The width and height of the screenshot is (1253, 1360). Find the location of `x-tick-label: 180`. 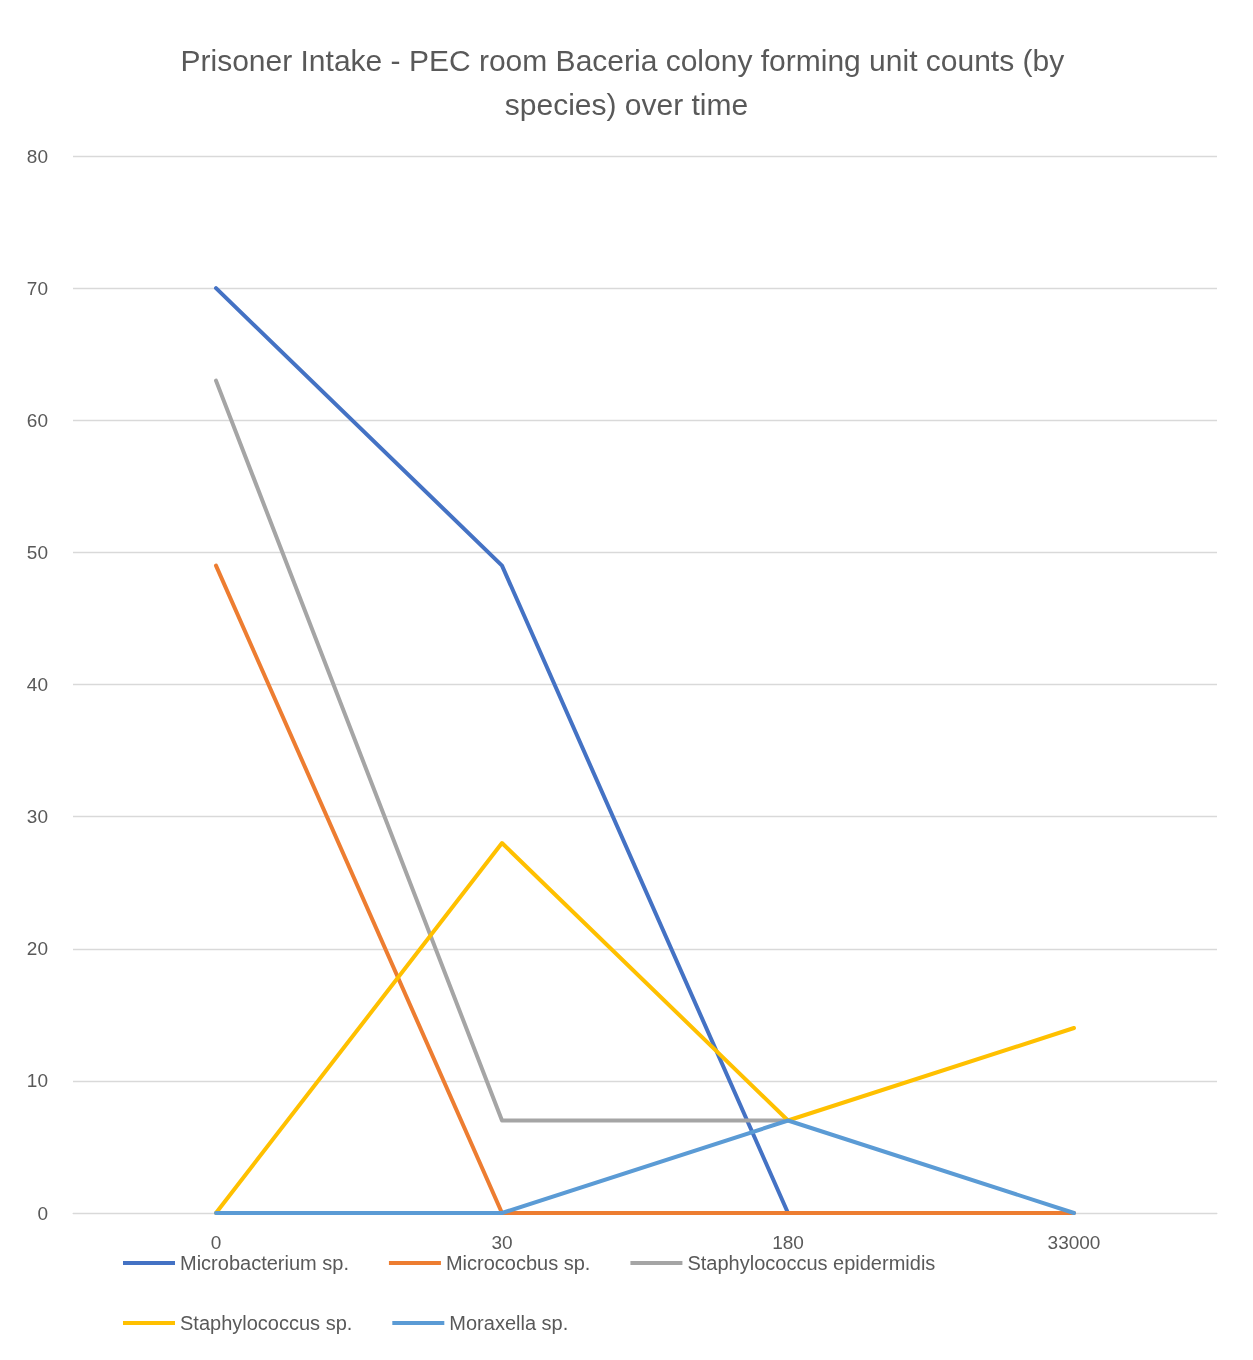

x-tick-label: 180 is located at coordinates (788, 1242).